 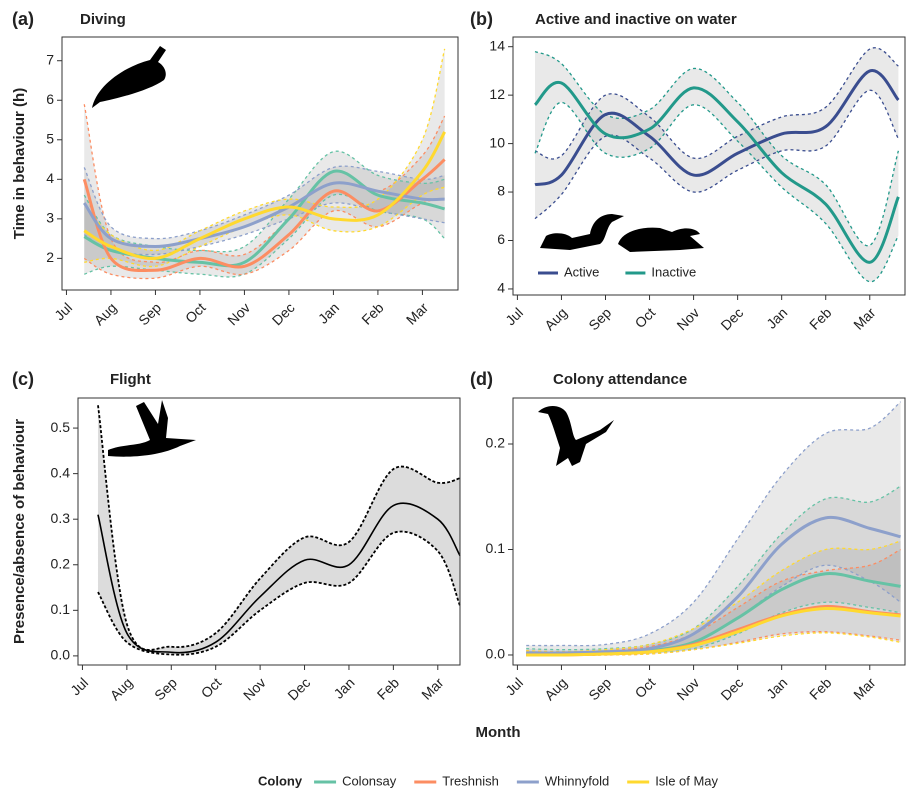 I want to click on panel-title: Diving, so click(x=103, y=19).